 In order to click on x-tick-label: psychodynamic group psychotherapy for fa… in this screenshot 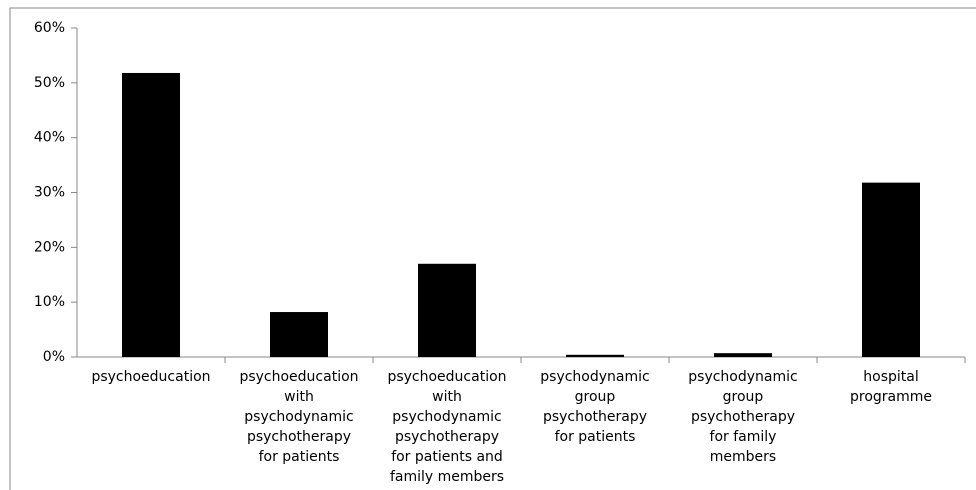, I will do `click(743, 417)`.